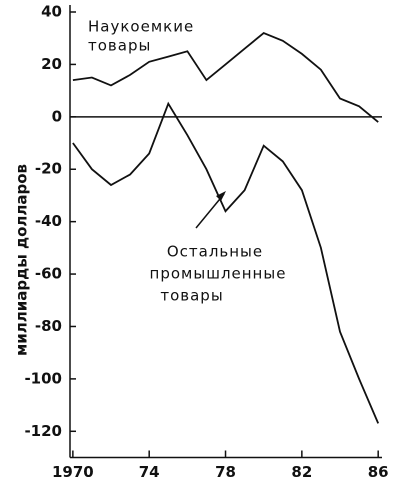  I want to click on series-line, so click(225, 77).